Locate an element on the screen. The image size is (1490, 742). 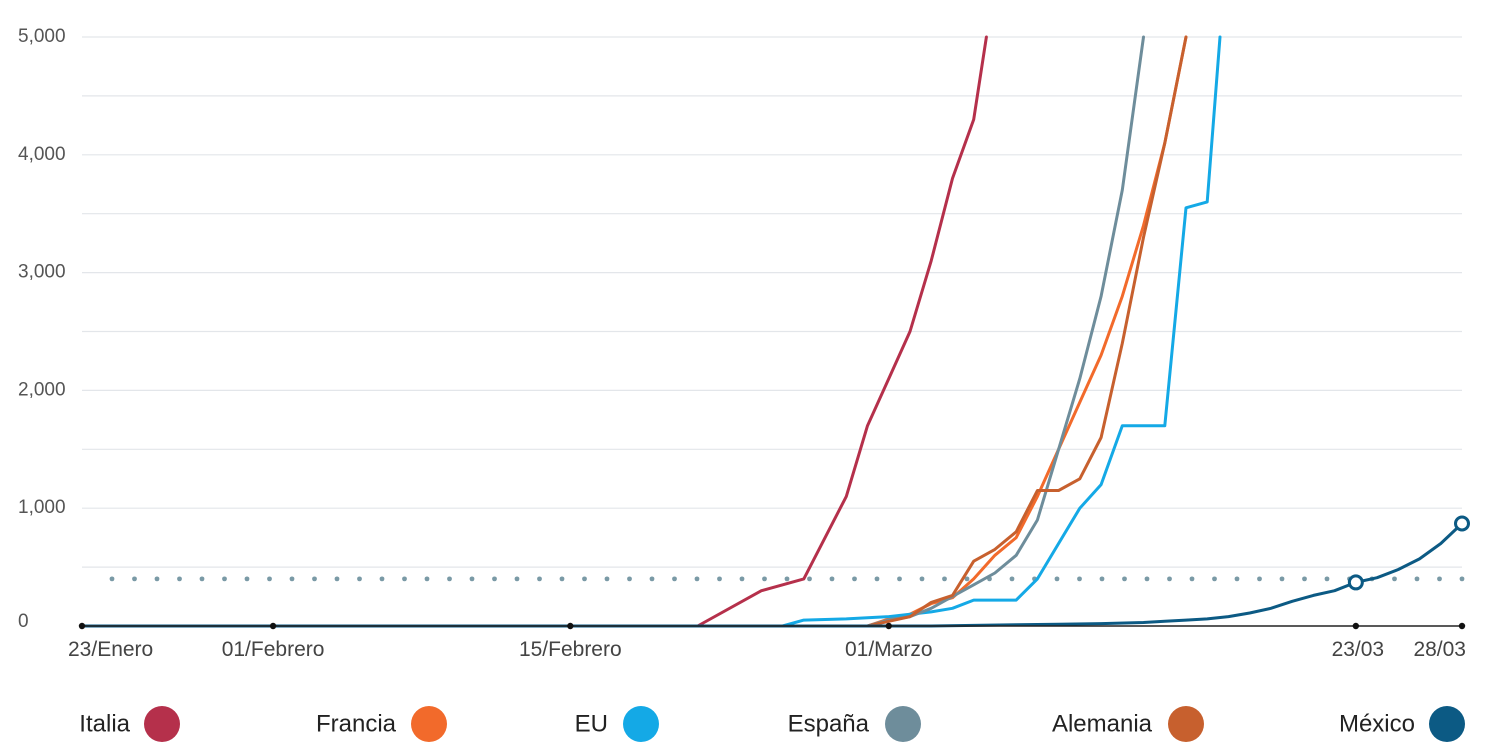
x-tick-label: 01/Febrero is located at coordinates (273, 649).